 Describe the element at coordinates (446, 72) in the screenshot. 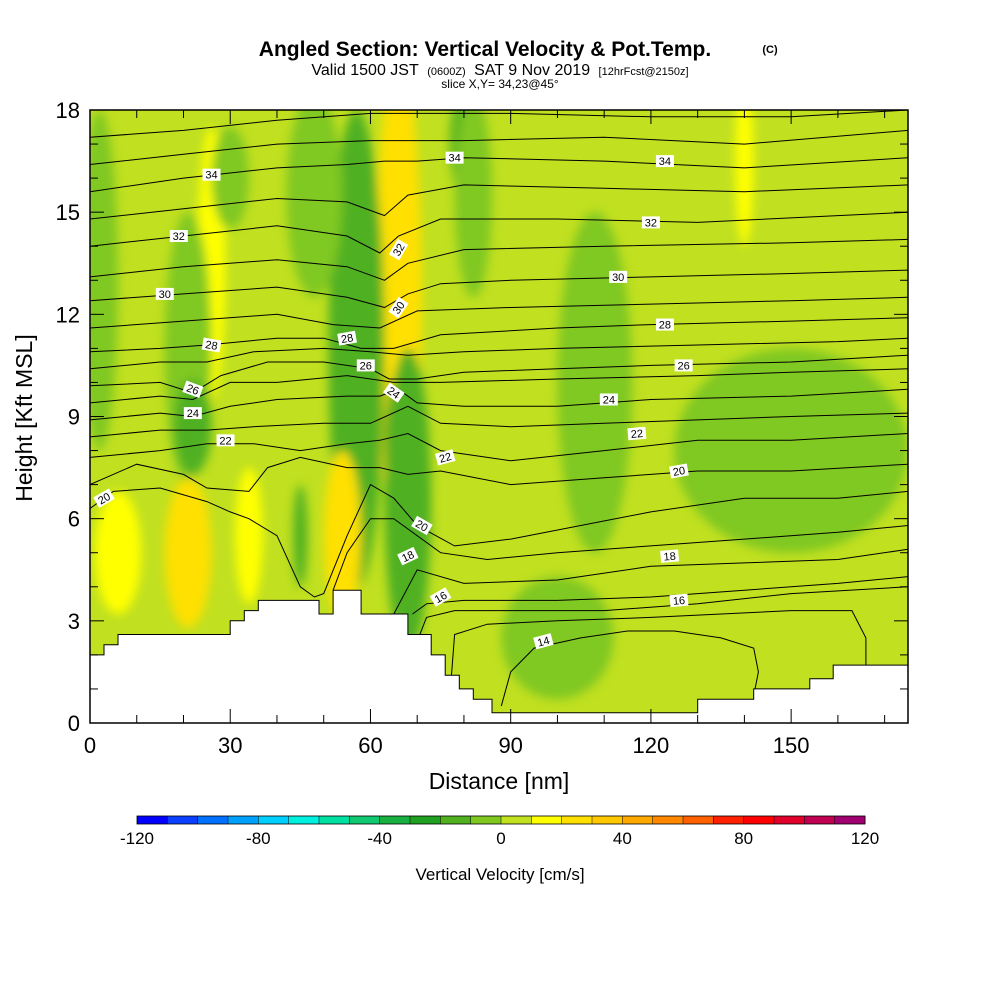

I see `valid-utc: (0600Z)` at that location.